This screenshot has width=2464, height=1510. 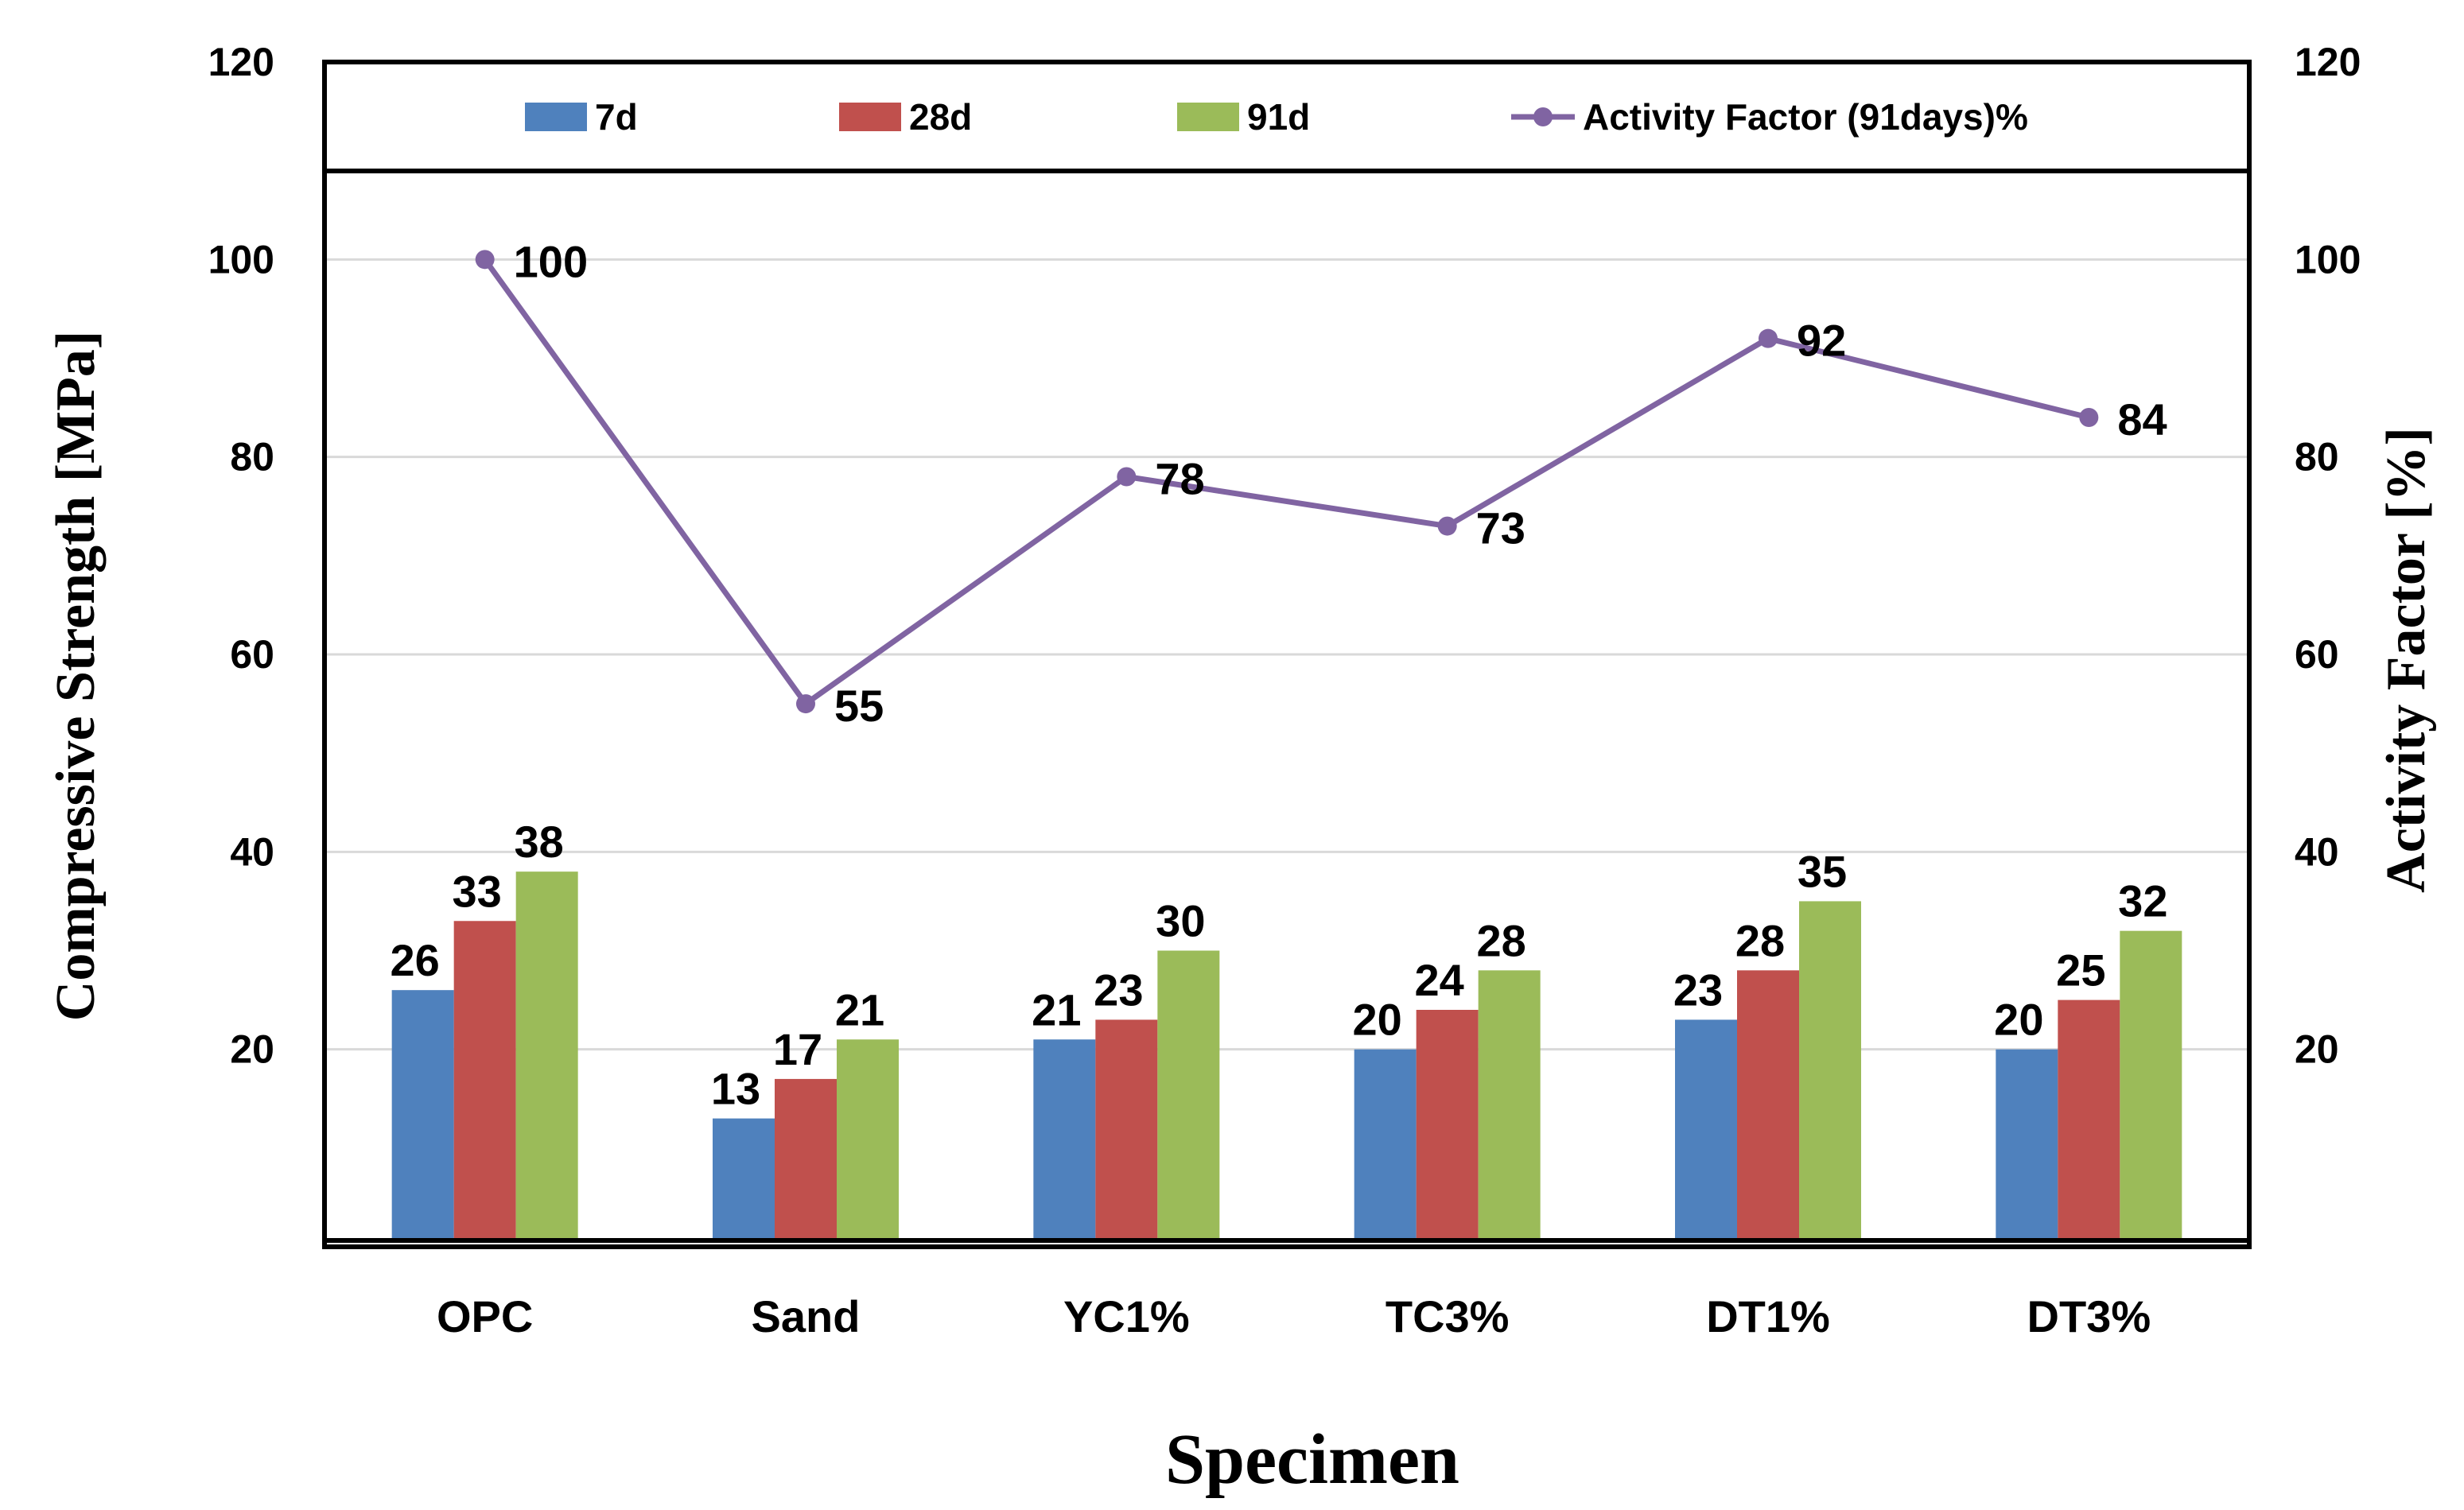 What do you see at coordinates (1180, 921) in the screenshot?
I see `bar-data-label: 30` at bounding box center [1180, 921].